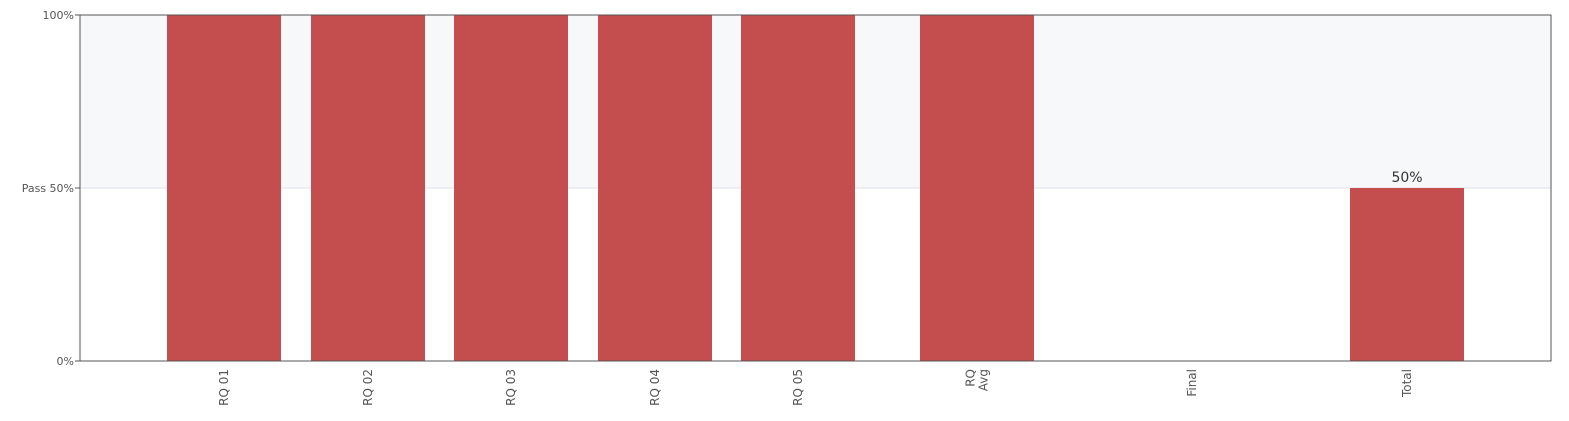 This screenshot has height=421, width=1569. Describe the element at coordinates (977, 380) in the screenshot. I see `x-tick-label-rq-avg: RQAvg` at that location.